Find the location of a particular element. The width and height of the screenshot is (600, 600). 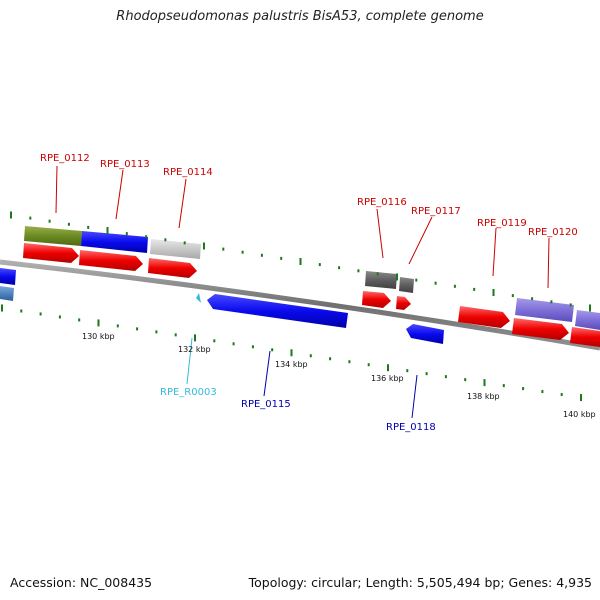

scale-label-136: 136 kbp is located at coordinates (387, 378).